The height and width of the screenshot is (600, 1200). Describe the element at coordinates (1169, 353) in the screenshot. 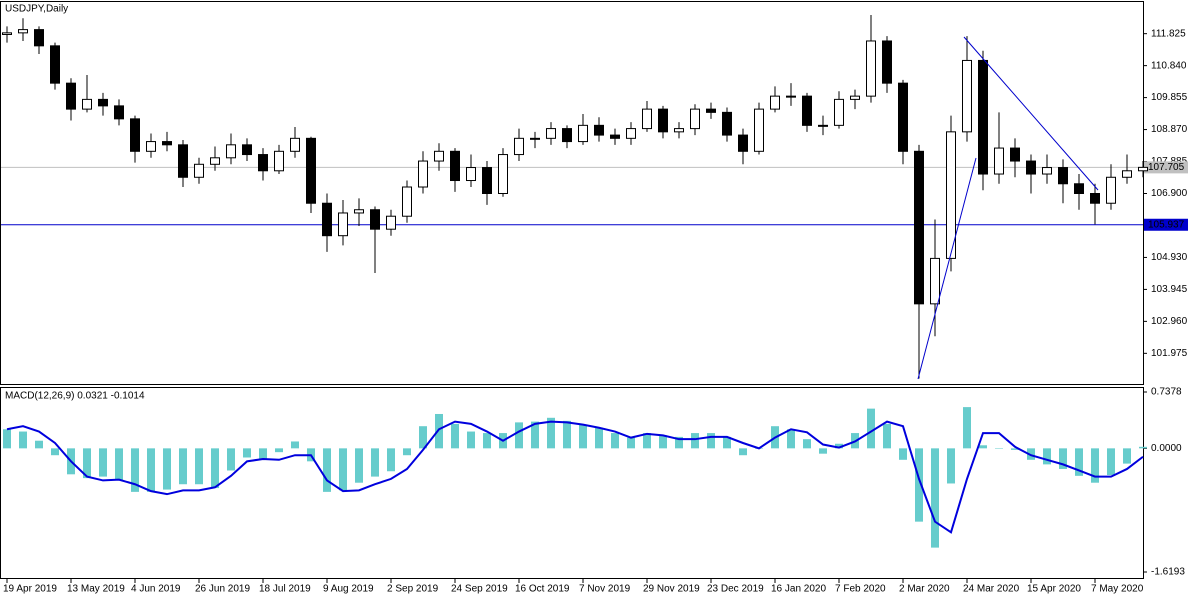

I see `y-tick-label: 101.975` at that location.